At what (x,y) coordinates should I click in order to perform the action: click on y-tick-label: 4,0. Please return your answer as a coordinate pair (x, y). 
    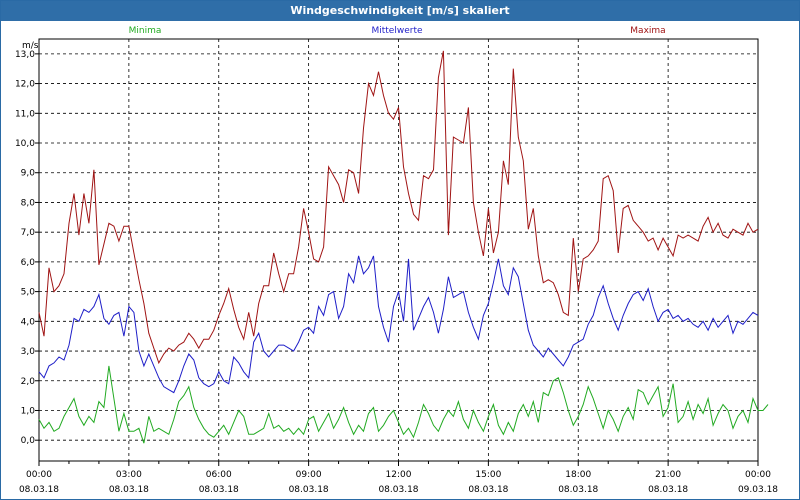
    Looking at the image, I should click on (28, 322).